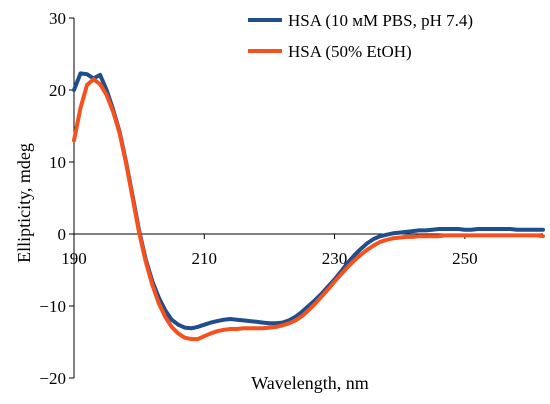 The image size is (550, 404). What do you see at coordinates (360, 36) in the screenshot?
I see `legend: HSA (10 мМ PBS, pH 7.4) HSA (50% EtOH)` at bounding box center [360, 36].